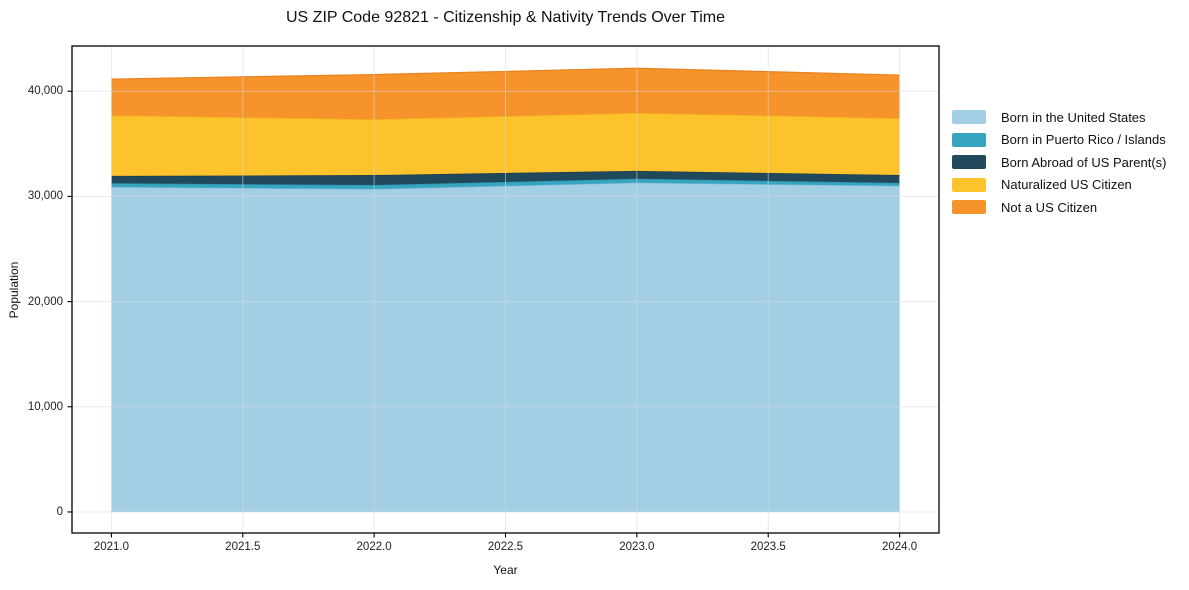  Describe the element at coordinates (59, 511) in the screenshot. I see `y-tick-label: 0` at that location.